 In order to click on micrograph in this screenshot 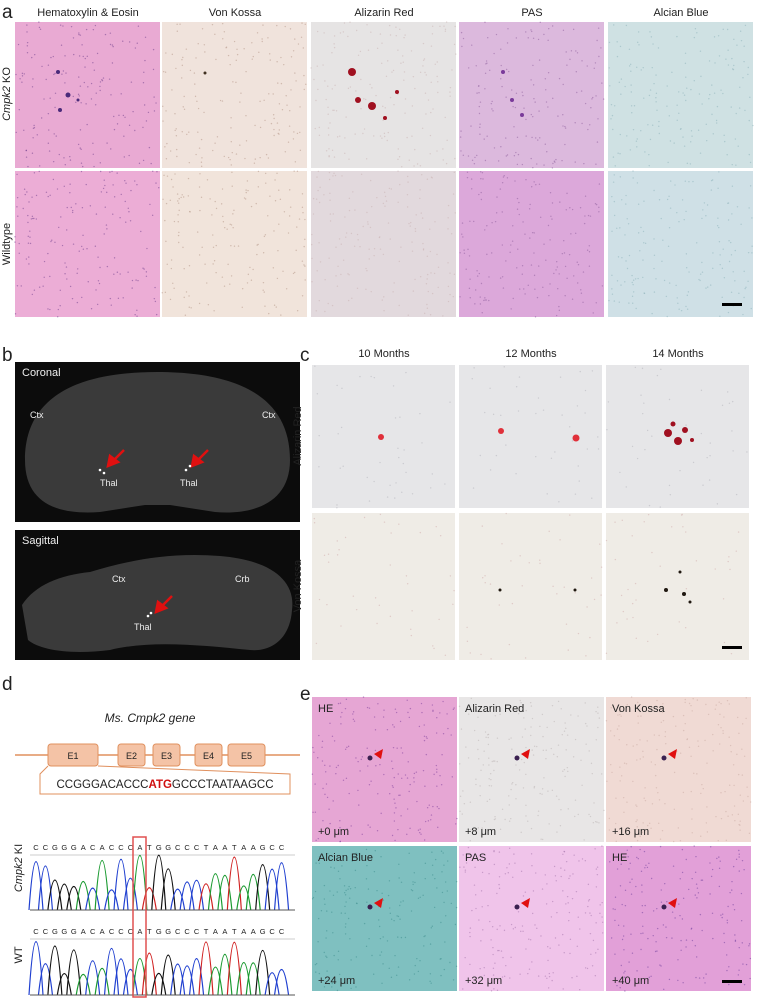, I will do `click(530, 436)`.